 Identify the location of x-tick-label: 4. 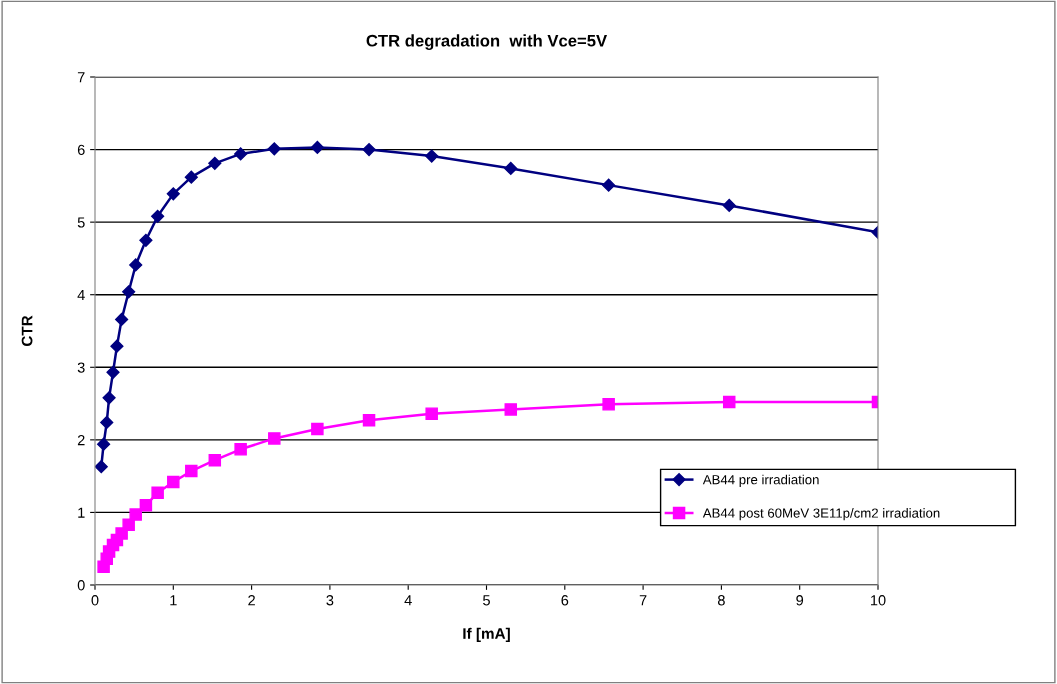
(408, 600).